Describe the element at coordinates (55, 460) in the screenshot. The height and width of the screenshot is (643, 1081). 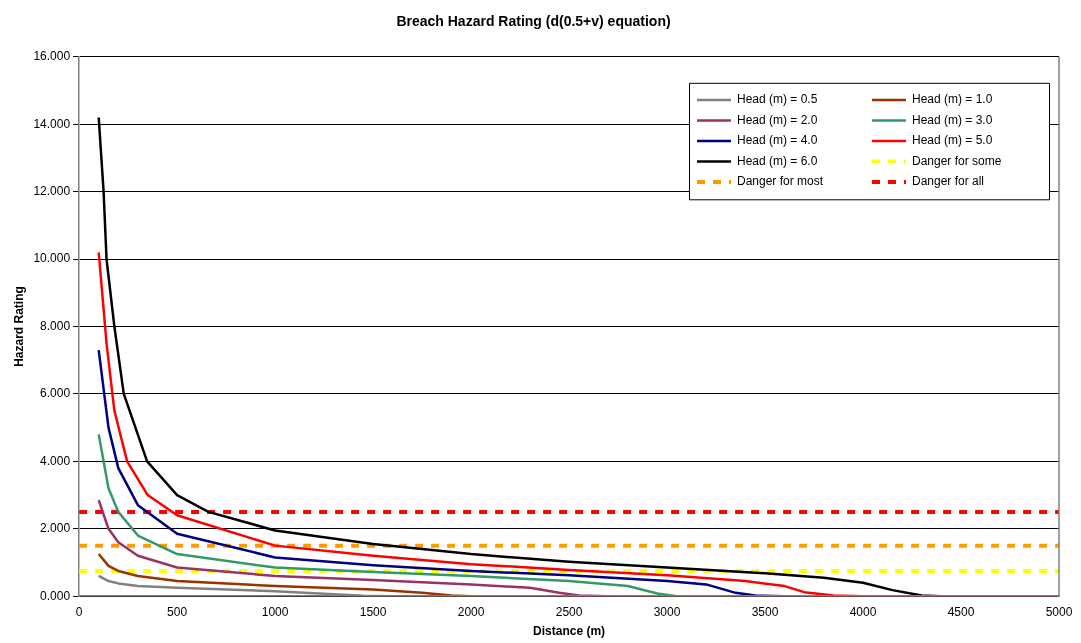
I see `y-tick-label: 4.000` at that location.